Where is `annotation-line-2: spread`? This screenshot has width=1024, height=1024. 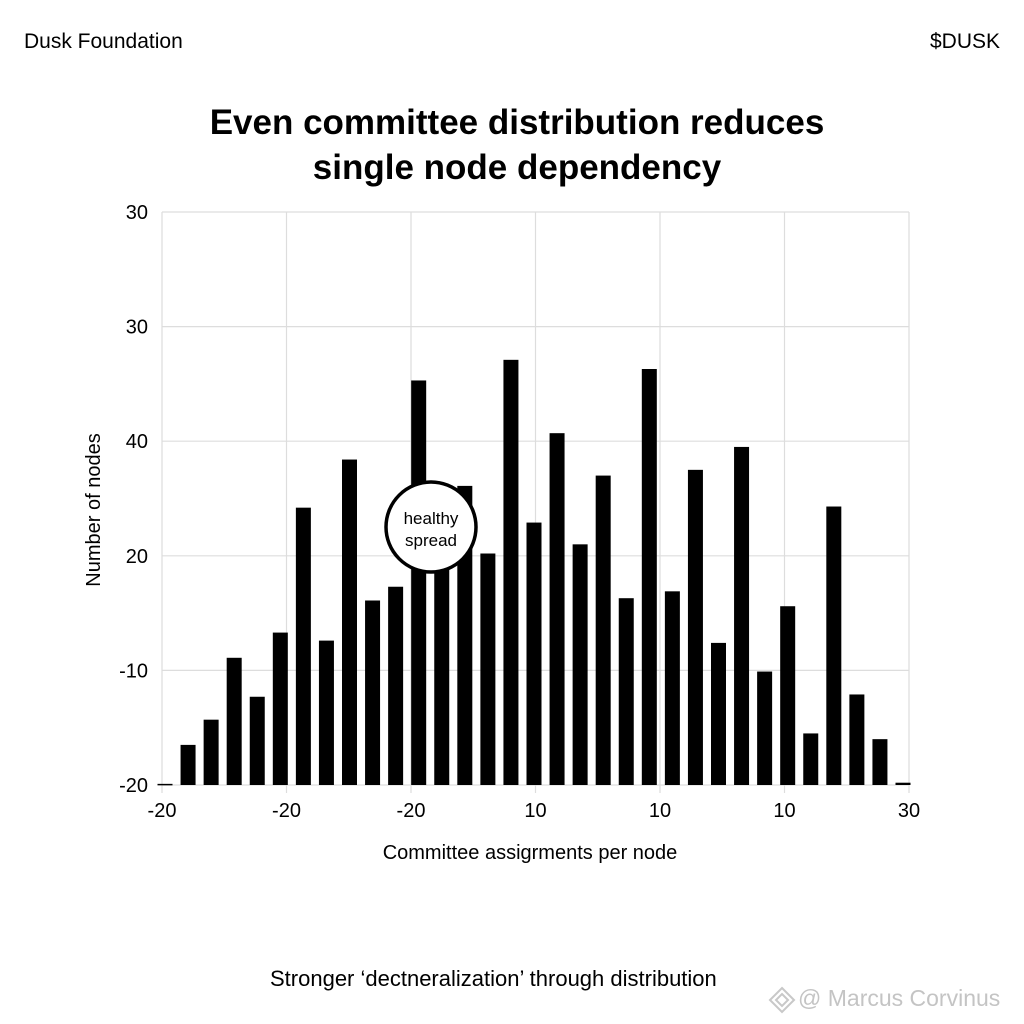 annotation-line-2: spread is located at coordinates (431, 540).